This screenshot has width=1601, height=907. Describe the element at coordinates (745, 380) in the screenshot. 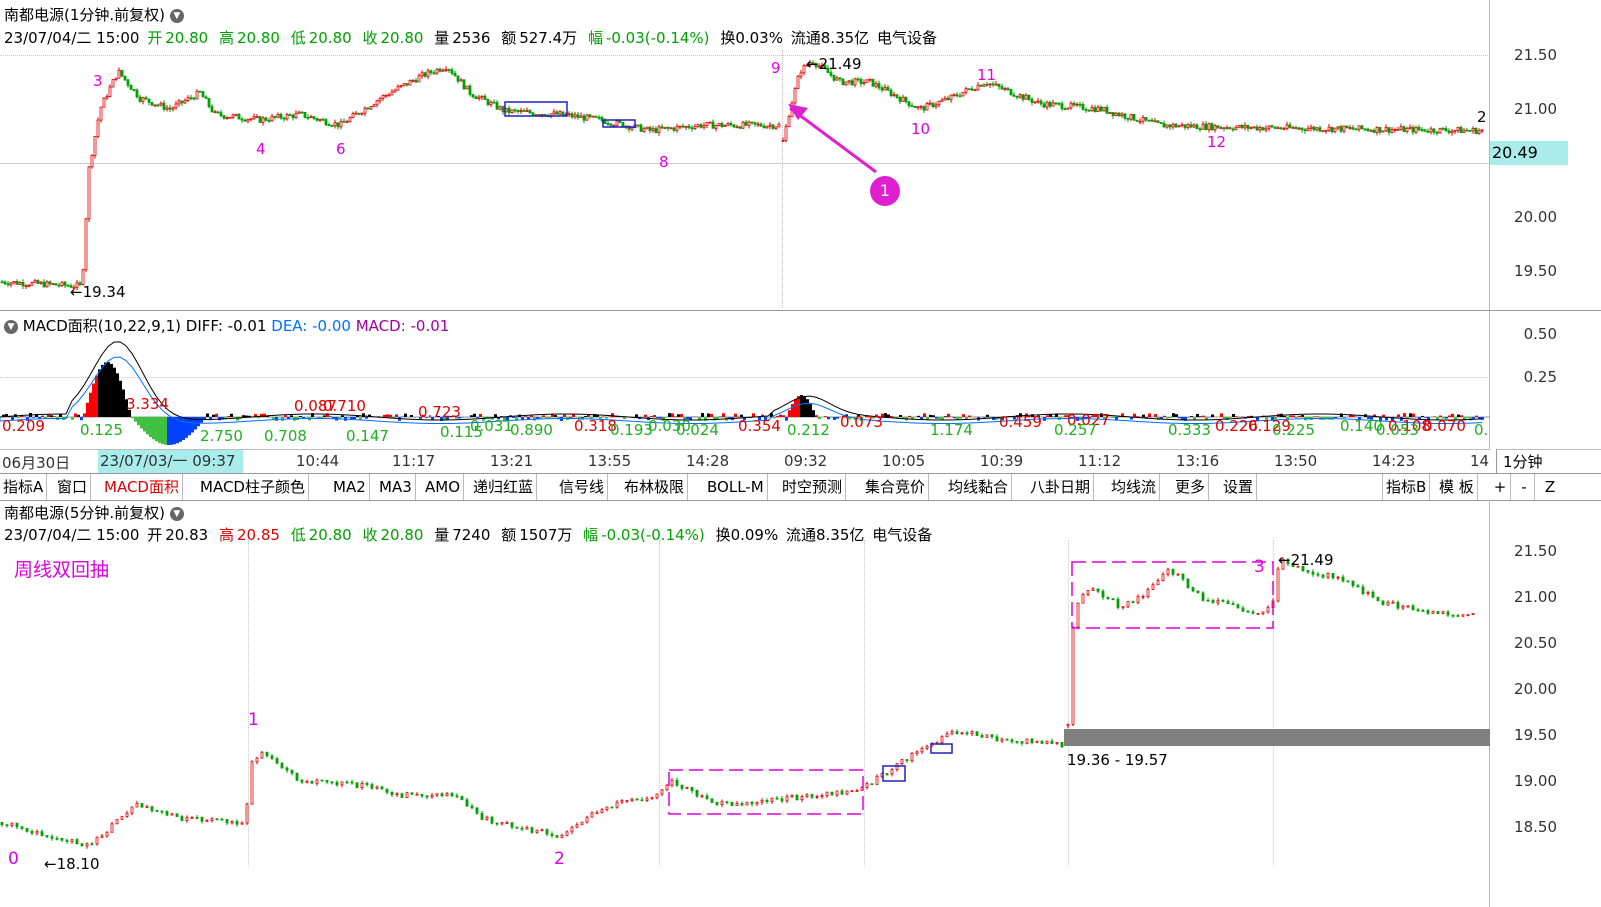

I see `macd-chart` at that location.